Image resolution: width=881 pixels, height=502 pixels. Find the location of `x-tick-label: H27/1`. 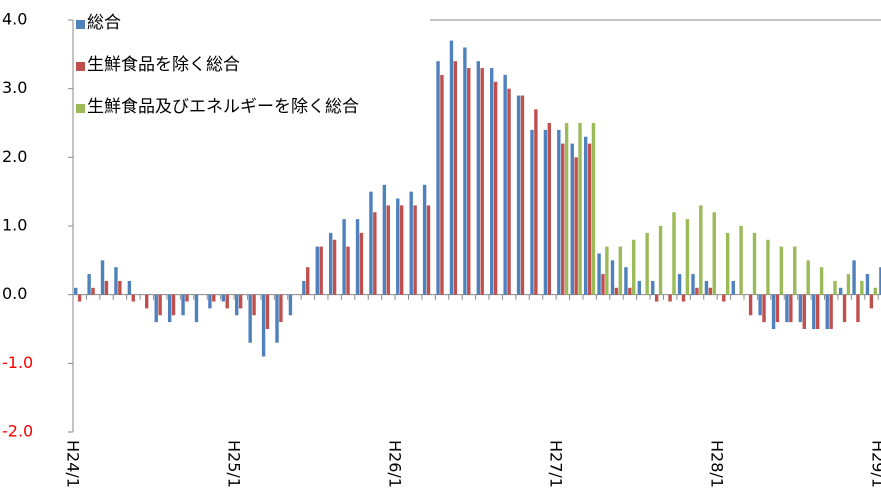

x-tick-label: H27/1 is located at coordinates (556, 464).